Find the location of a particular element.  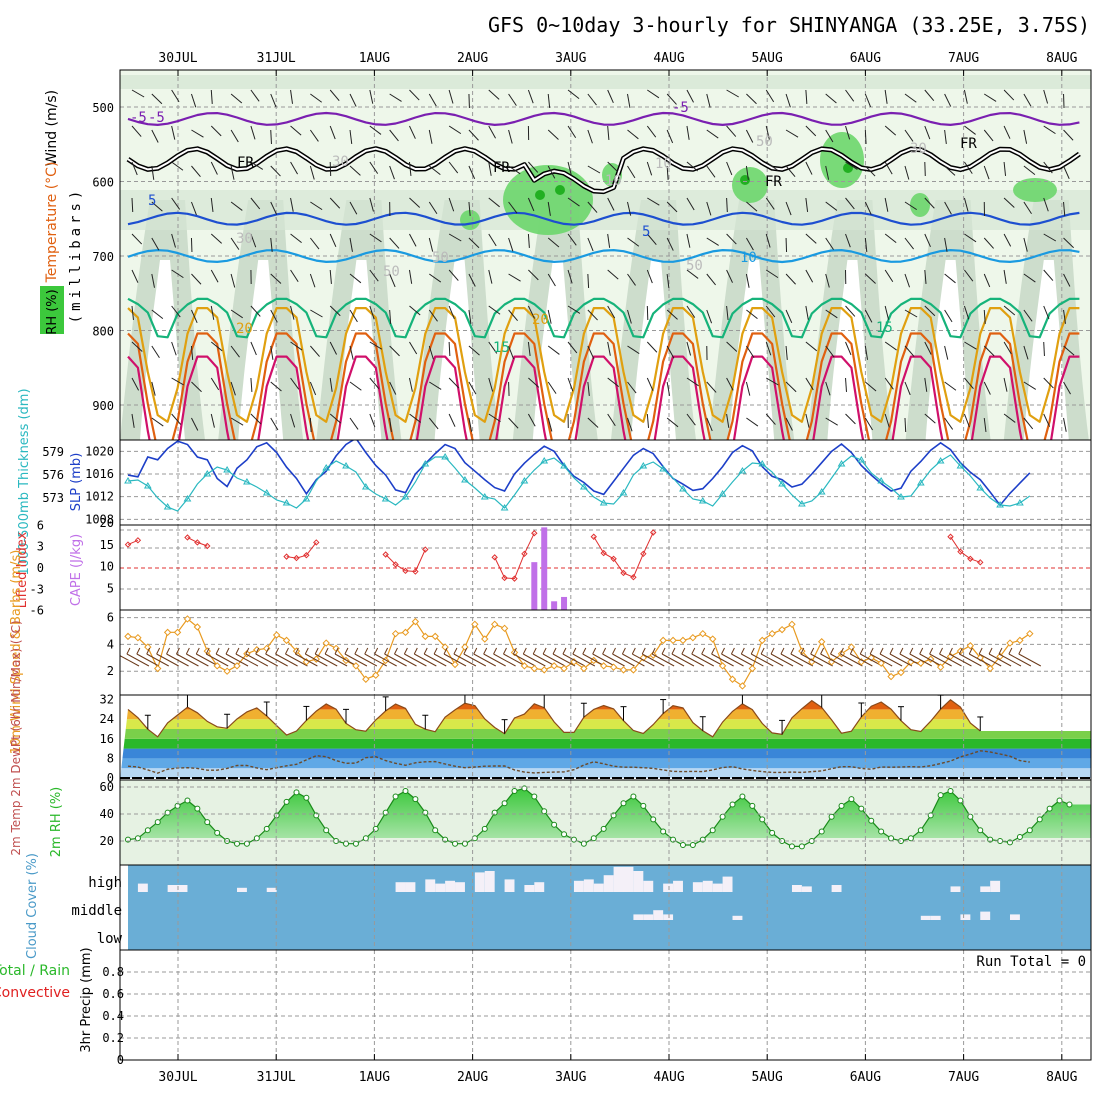

slp-thickness-panel: 579 576 573 1020 1016 1012 1008 is located at coordinates (567, 482).